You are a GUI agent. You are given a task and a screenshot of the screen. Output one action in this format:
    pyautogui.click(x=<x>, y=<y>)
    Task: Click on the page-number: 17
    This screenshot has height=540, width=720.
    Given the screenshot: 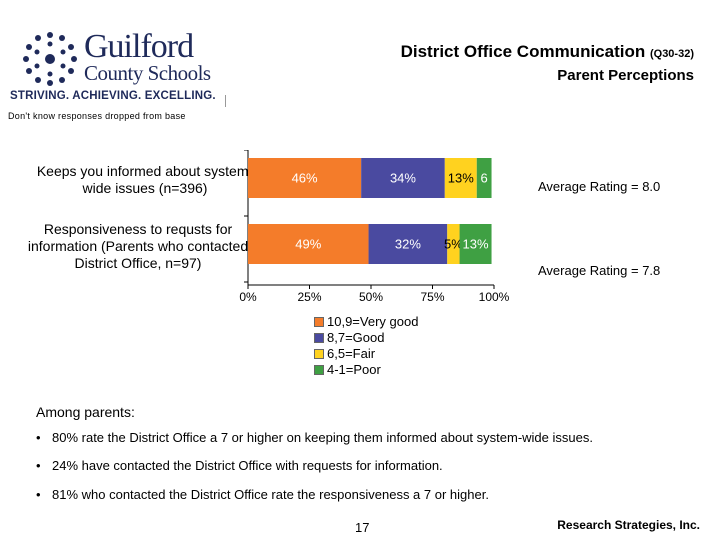 What is the action you would take?
    pyautogui.click(x=362, y=527)
    